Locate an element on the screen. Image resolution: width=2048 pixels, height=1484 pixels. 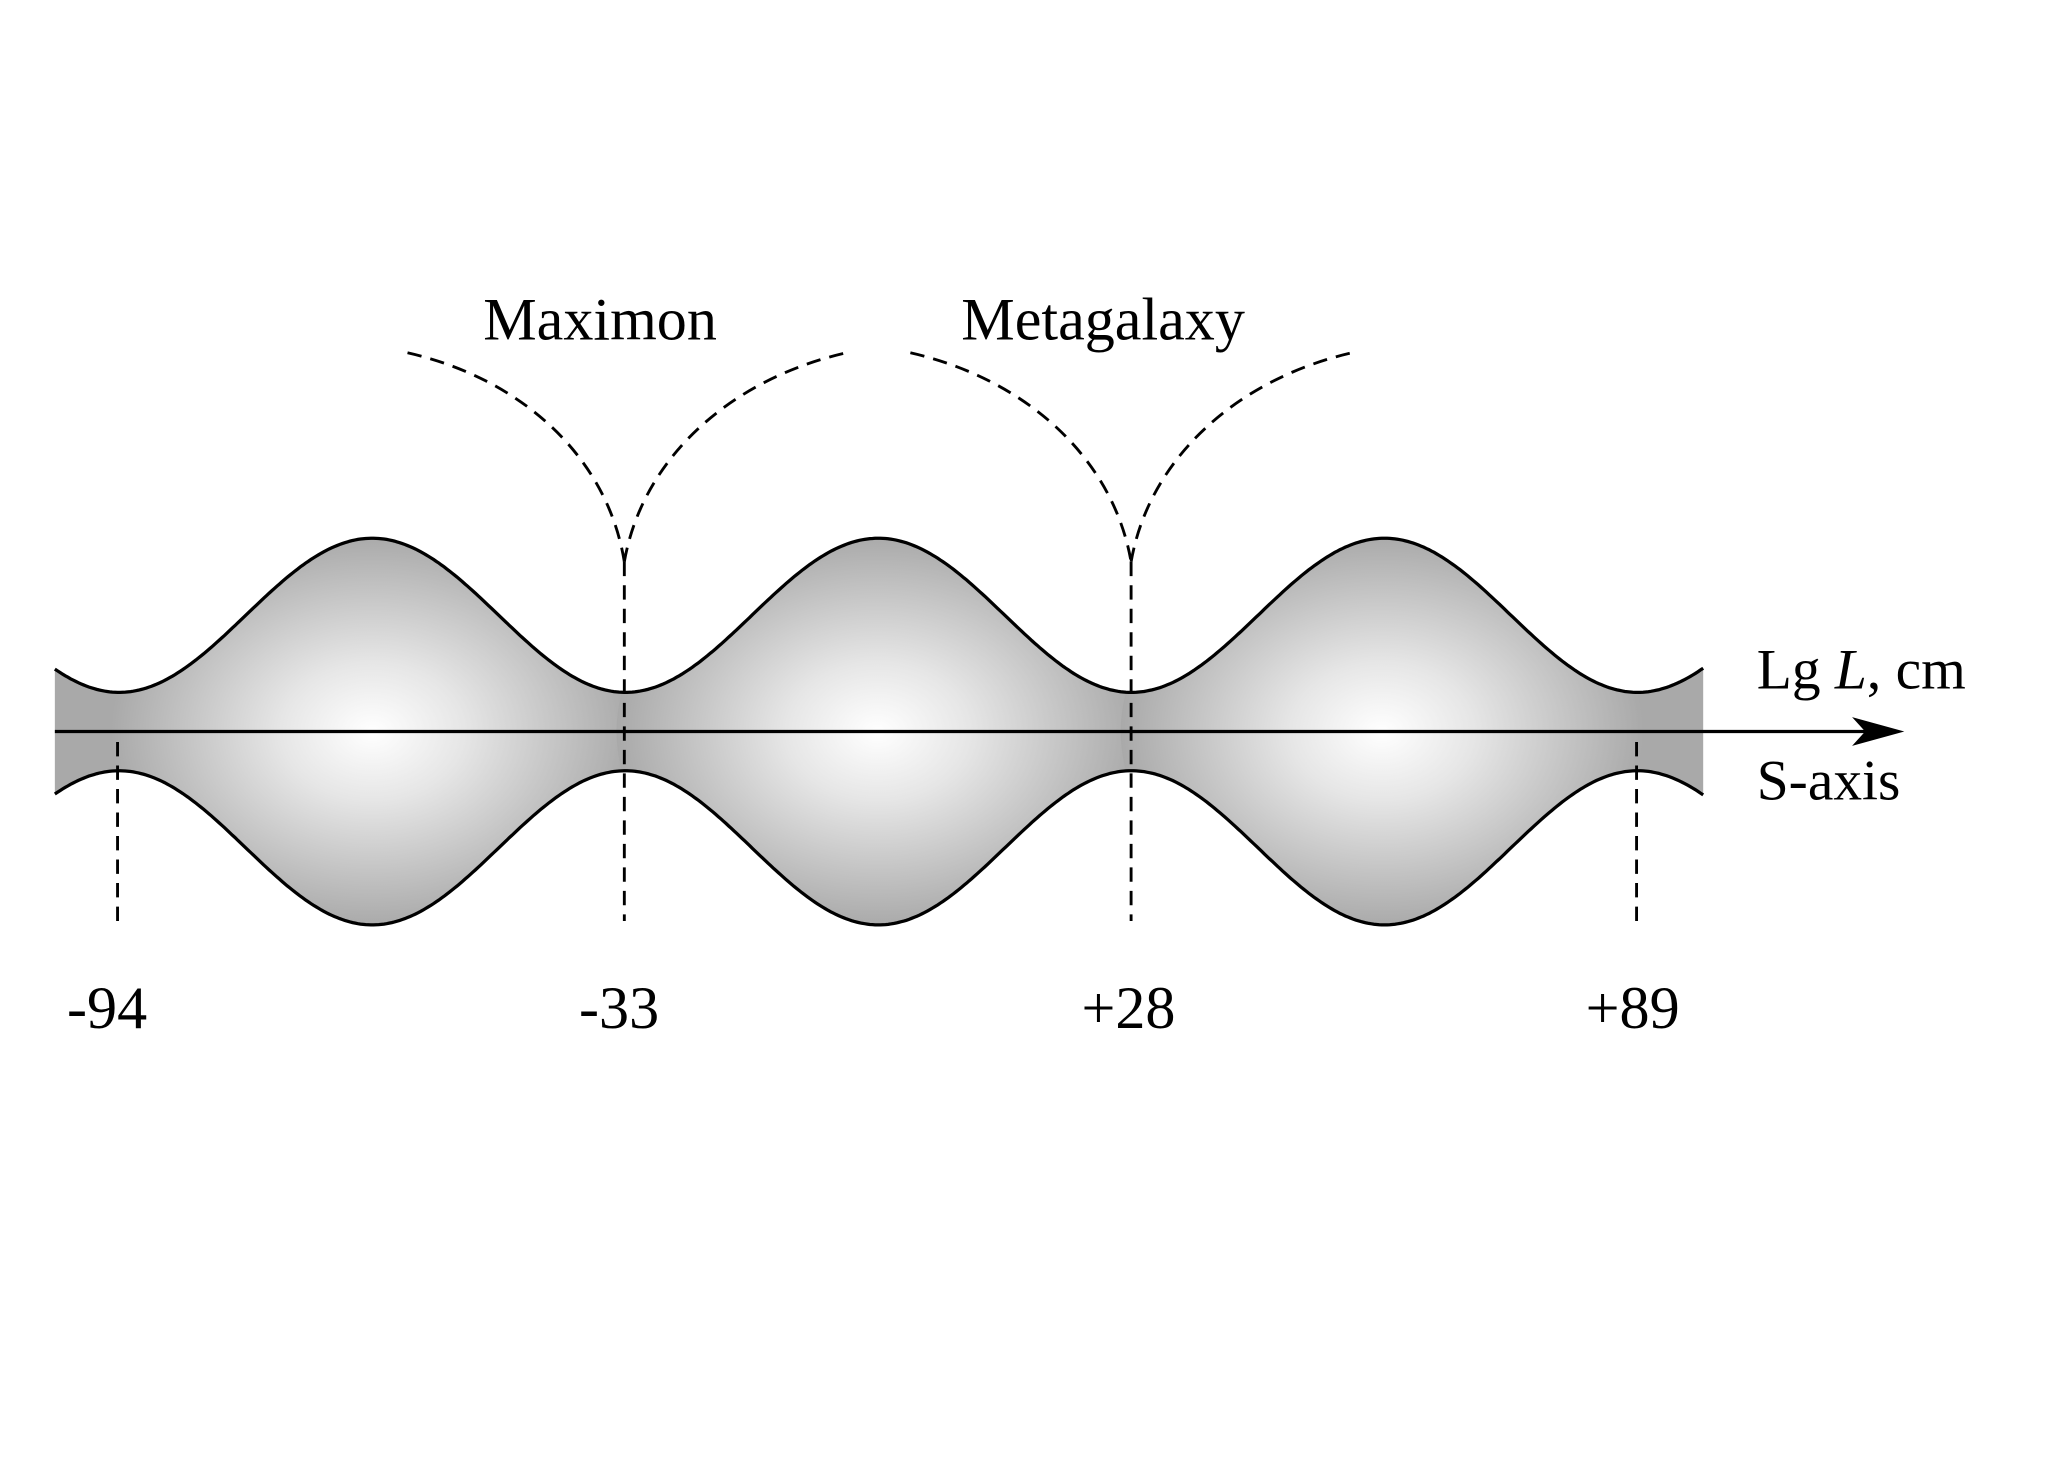
axis-label-suffix: , cm is located at coordinates (1916, 669).